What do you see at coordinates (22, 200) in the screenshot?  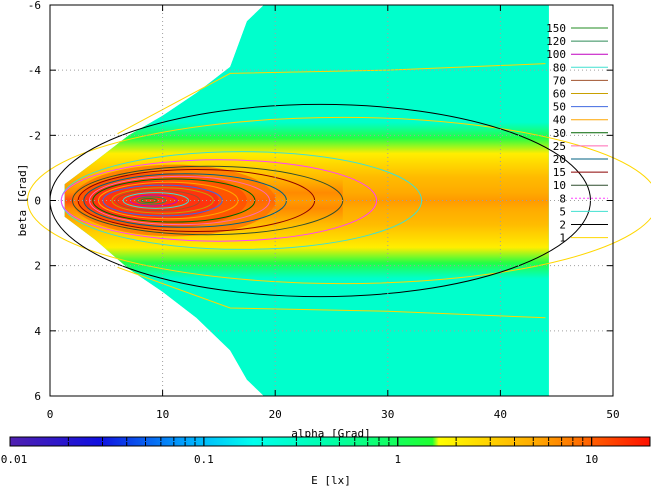 I see `y-axis-label: beta [Grad]` at bounding box center [22, 200].